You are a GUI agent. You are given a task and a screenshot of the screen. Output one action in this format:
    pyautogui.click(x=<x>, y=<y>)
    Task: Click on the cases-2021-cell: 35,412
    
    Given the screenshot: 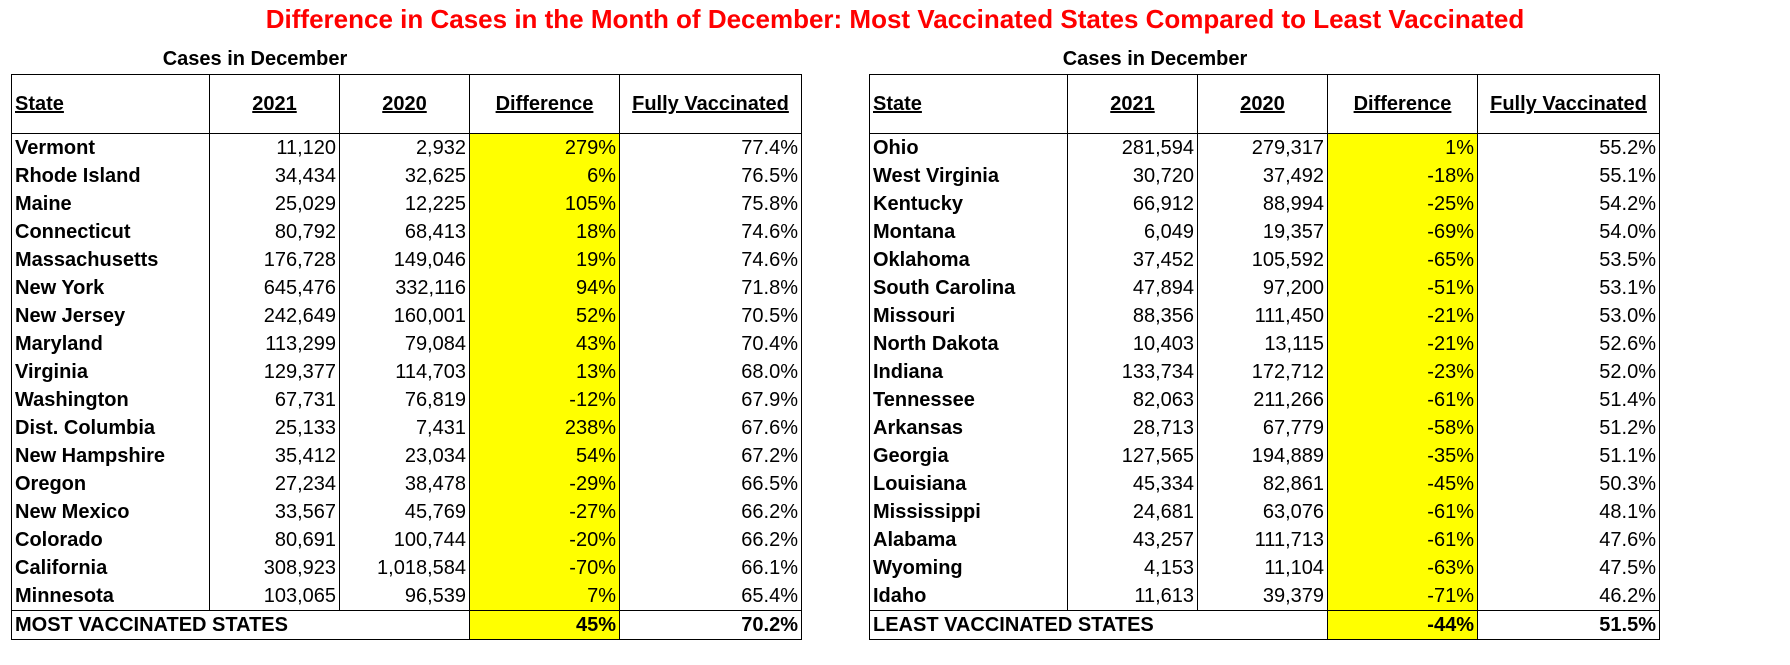 What is the action you would take?
    pyautogui.click(x=274, y=456)
    